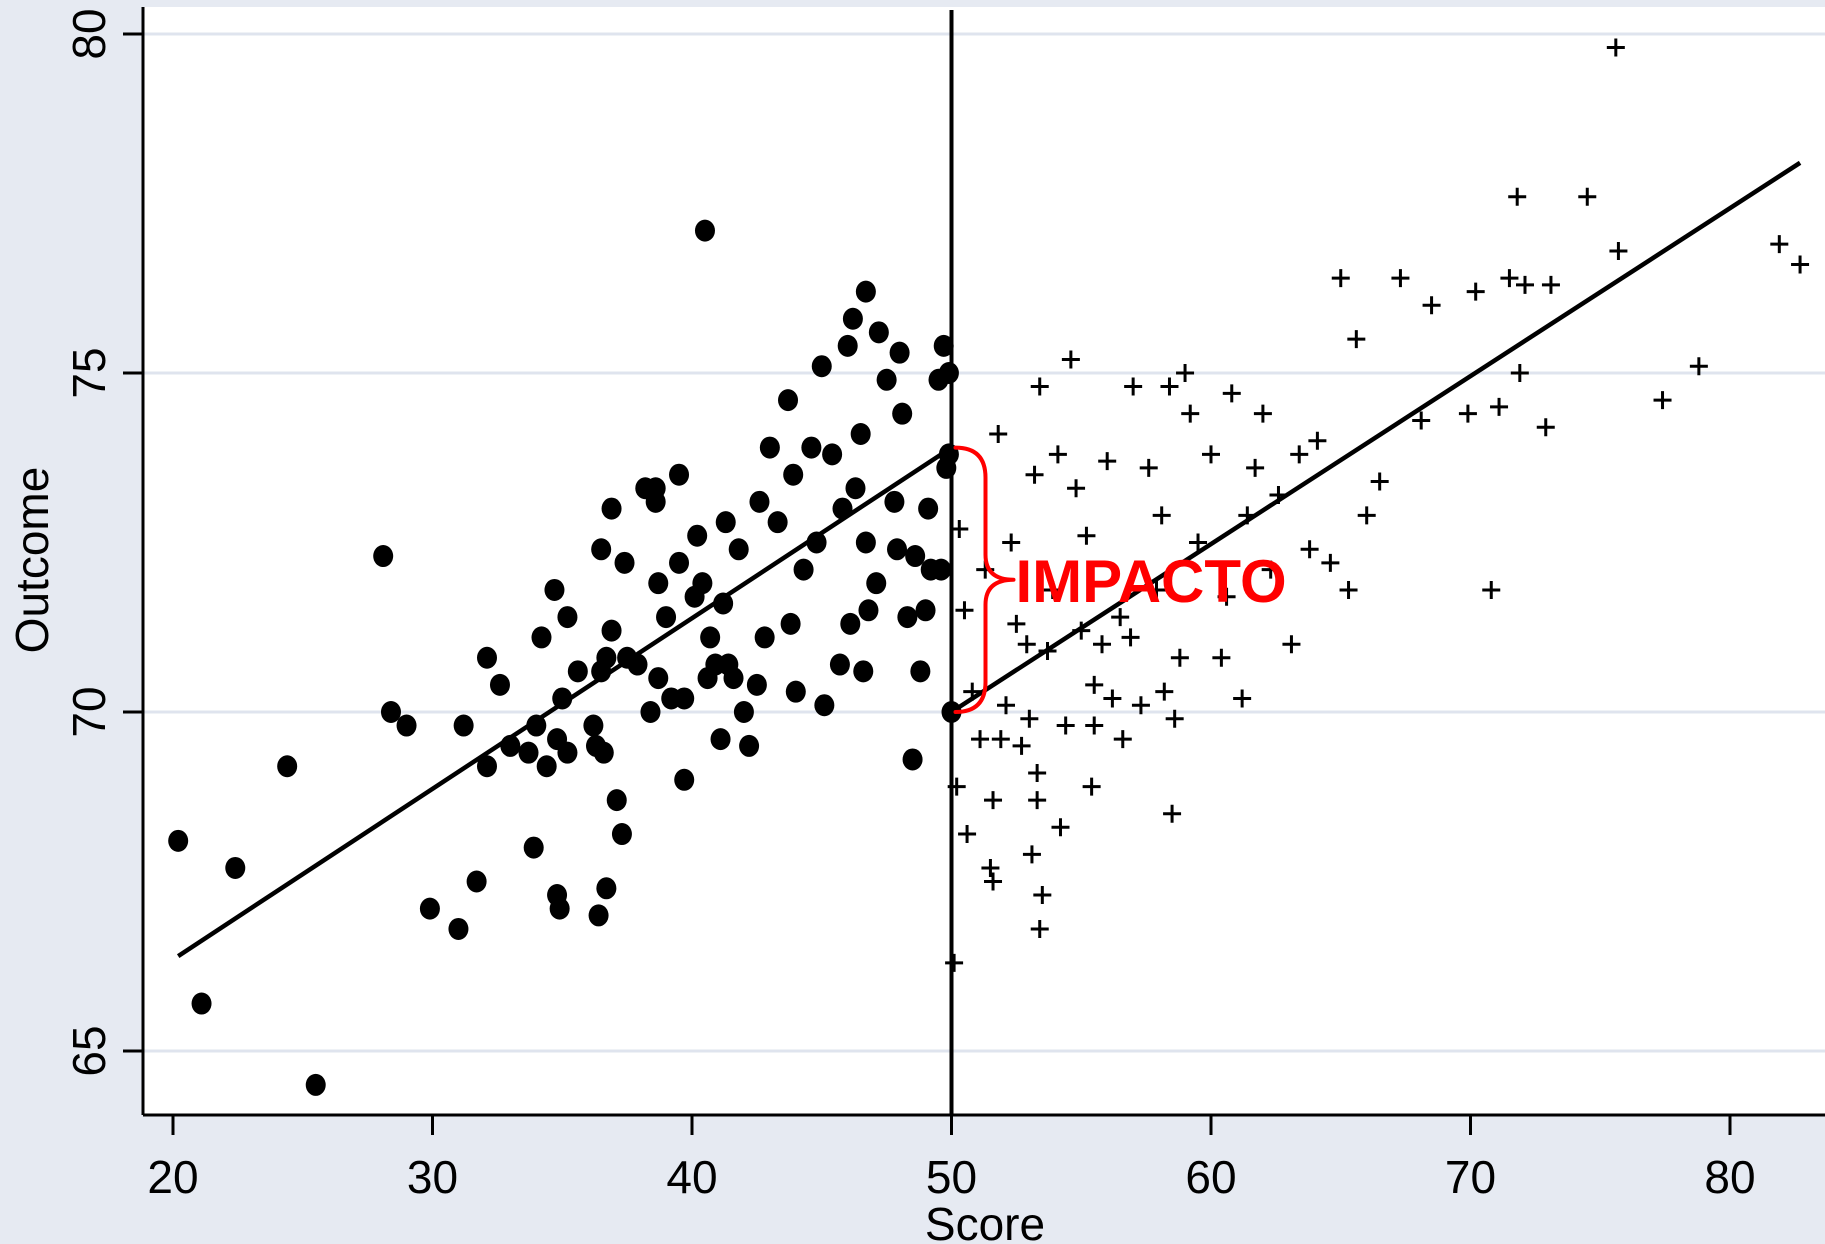 This screenshot has height=1244, width=1825. Describe the element at coordinates (172, 1177) in the screenshot. I see `x-tick-label-20: 20` at that location.